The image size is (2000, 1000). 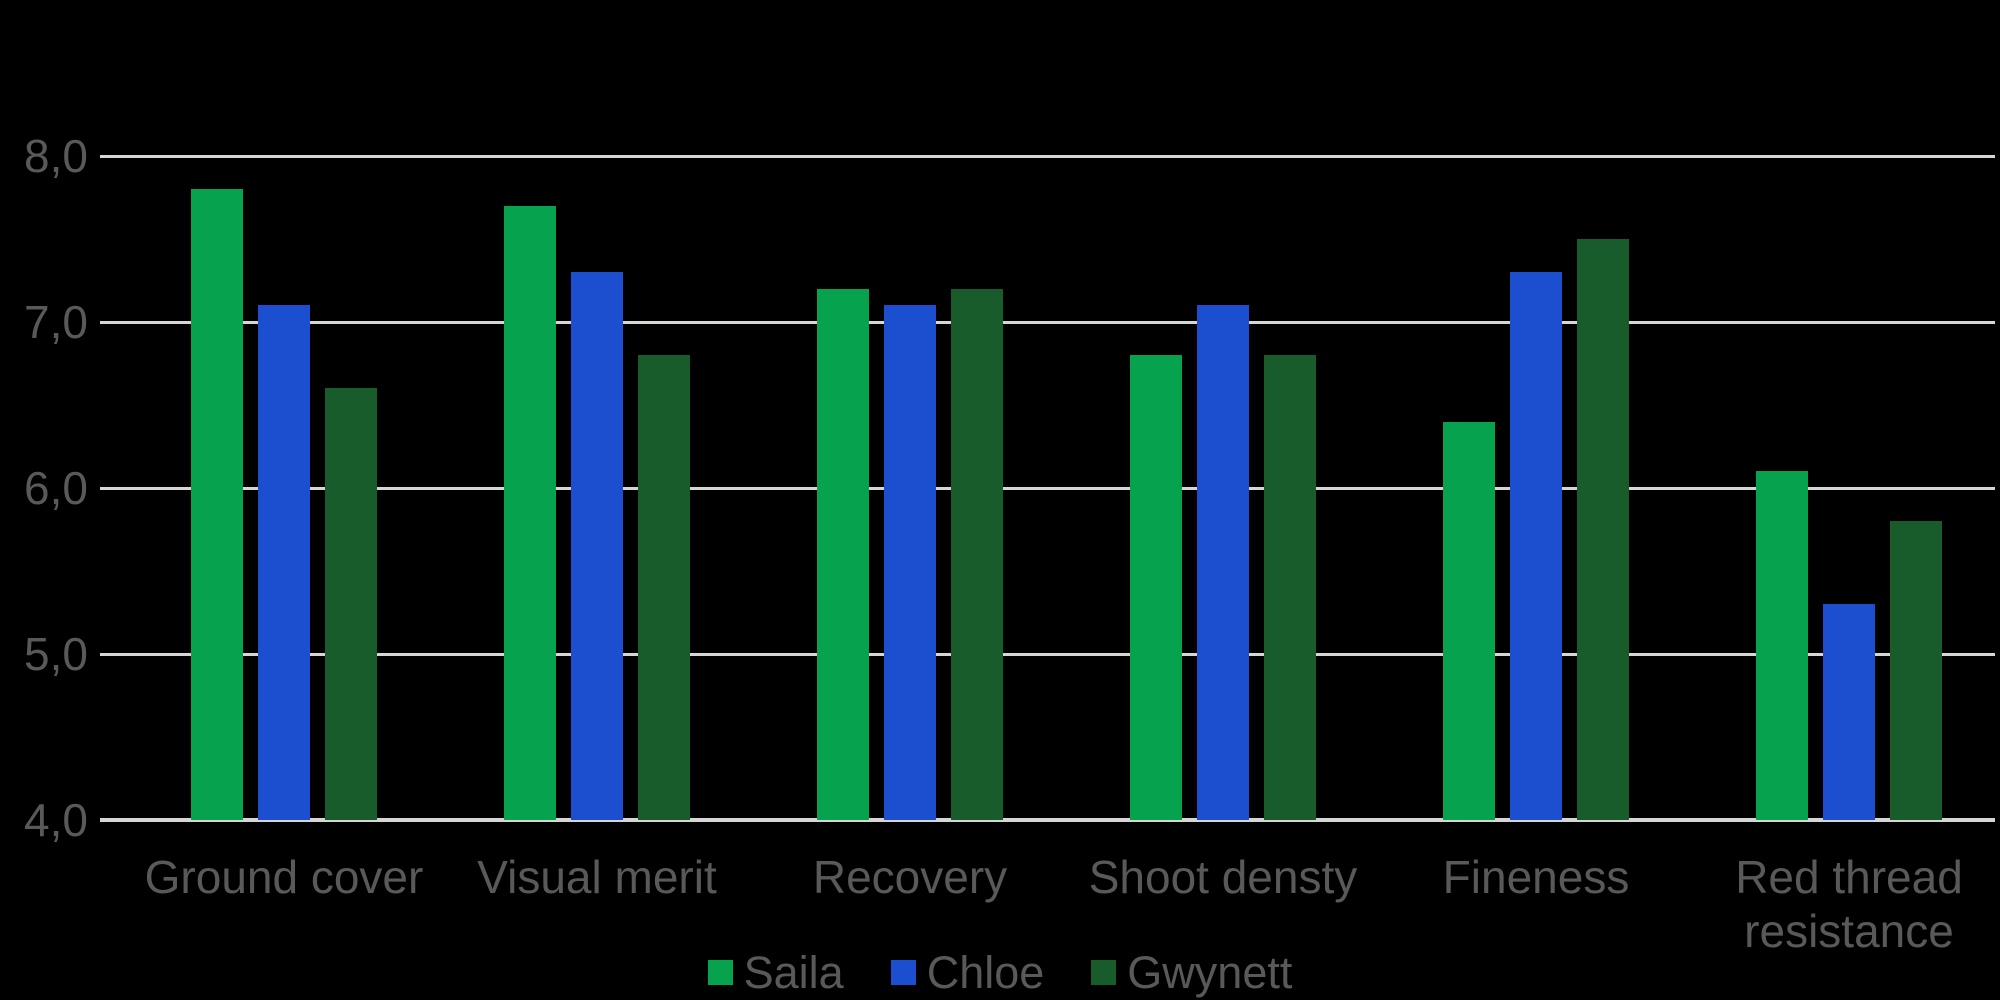 I want to click on x-axis-label: Visual merit, so click(x=597, y=877).